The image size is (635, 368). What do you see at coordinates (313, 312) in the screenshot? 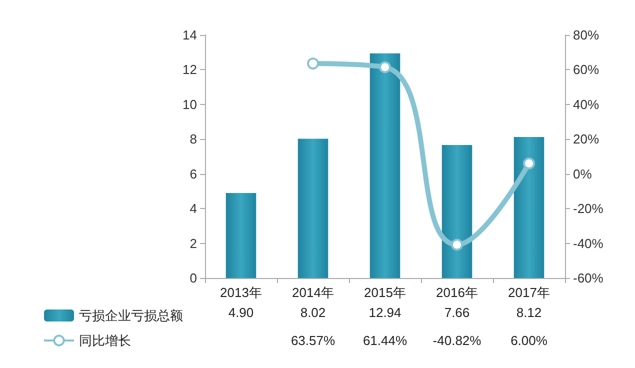
I see `data-label: 8.02` at bounding box center [313, 312].